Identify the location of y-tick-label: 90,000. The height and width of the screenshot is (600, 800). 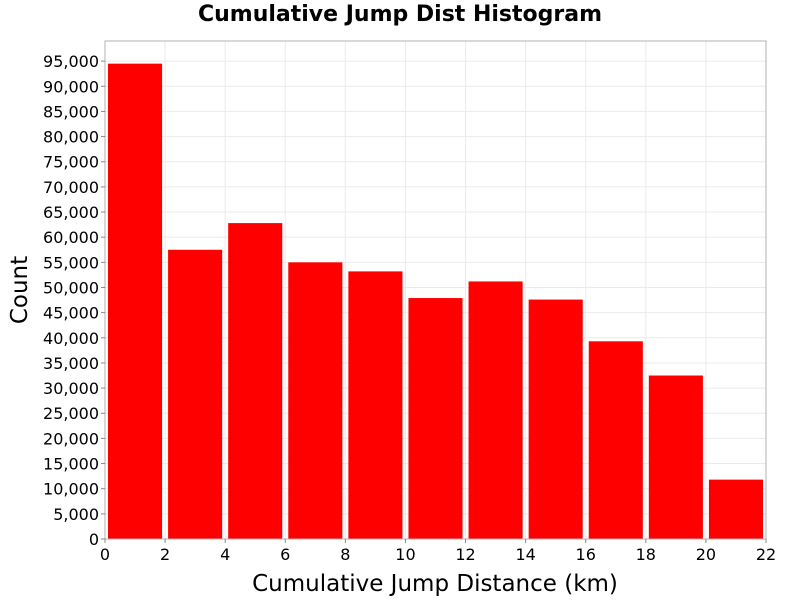
(71, 86).